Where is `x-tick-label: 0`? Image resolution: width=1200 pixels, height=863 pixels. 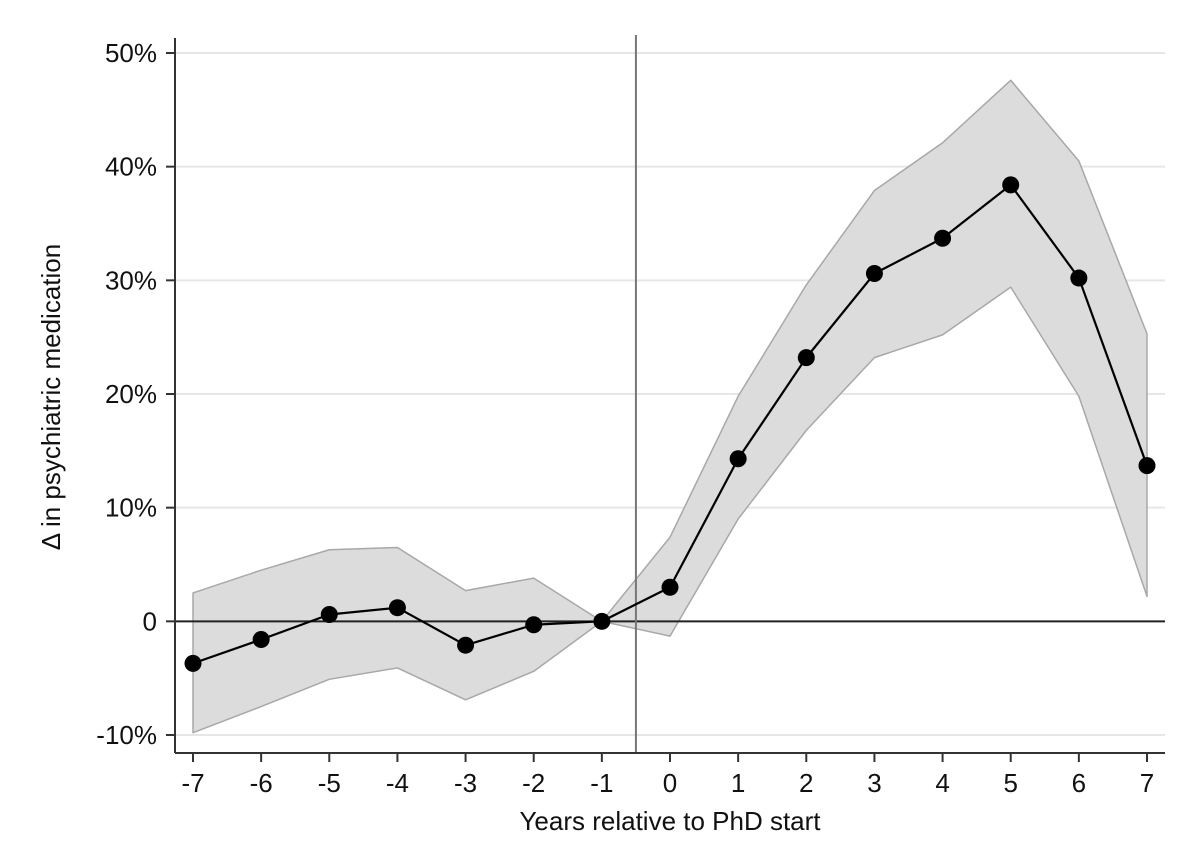
x-tick-label: 0 is located at coordinates (670, 783).